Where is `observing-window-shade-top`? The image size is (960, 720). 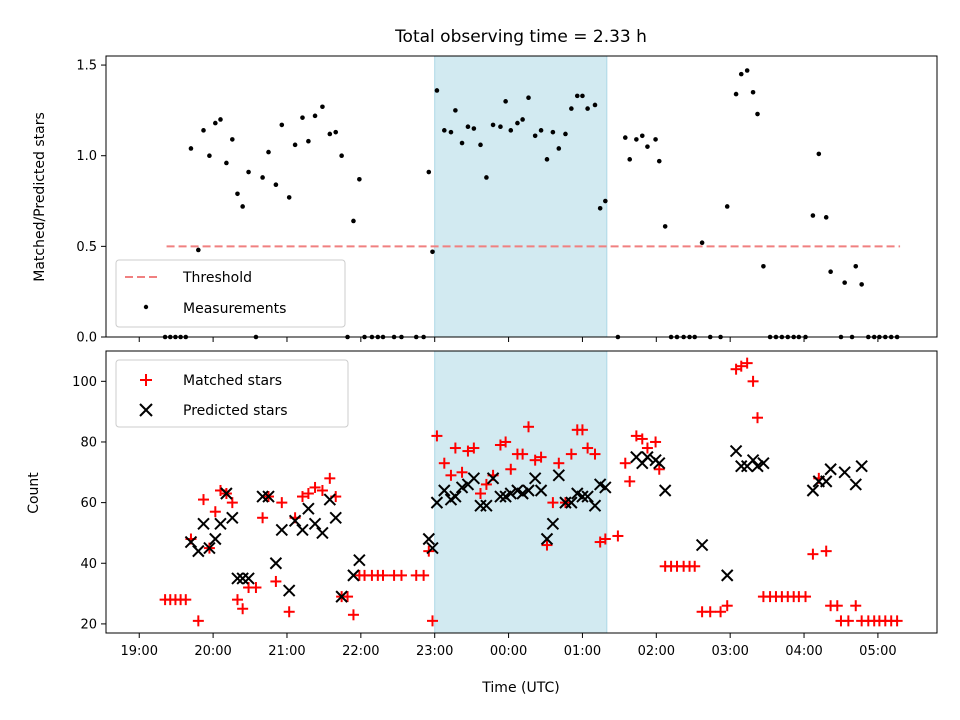 observing-window-shade-top is located at coordinates (521, 196).